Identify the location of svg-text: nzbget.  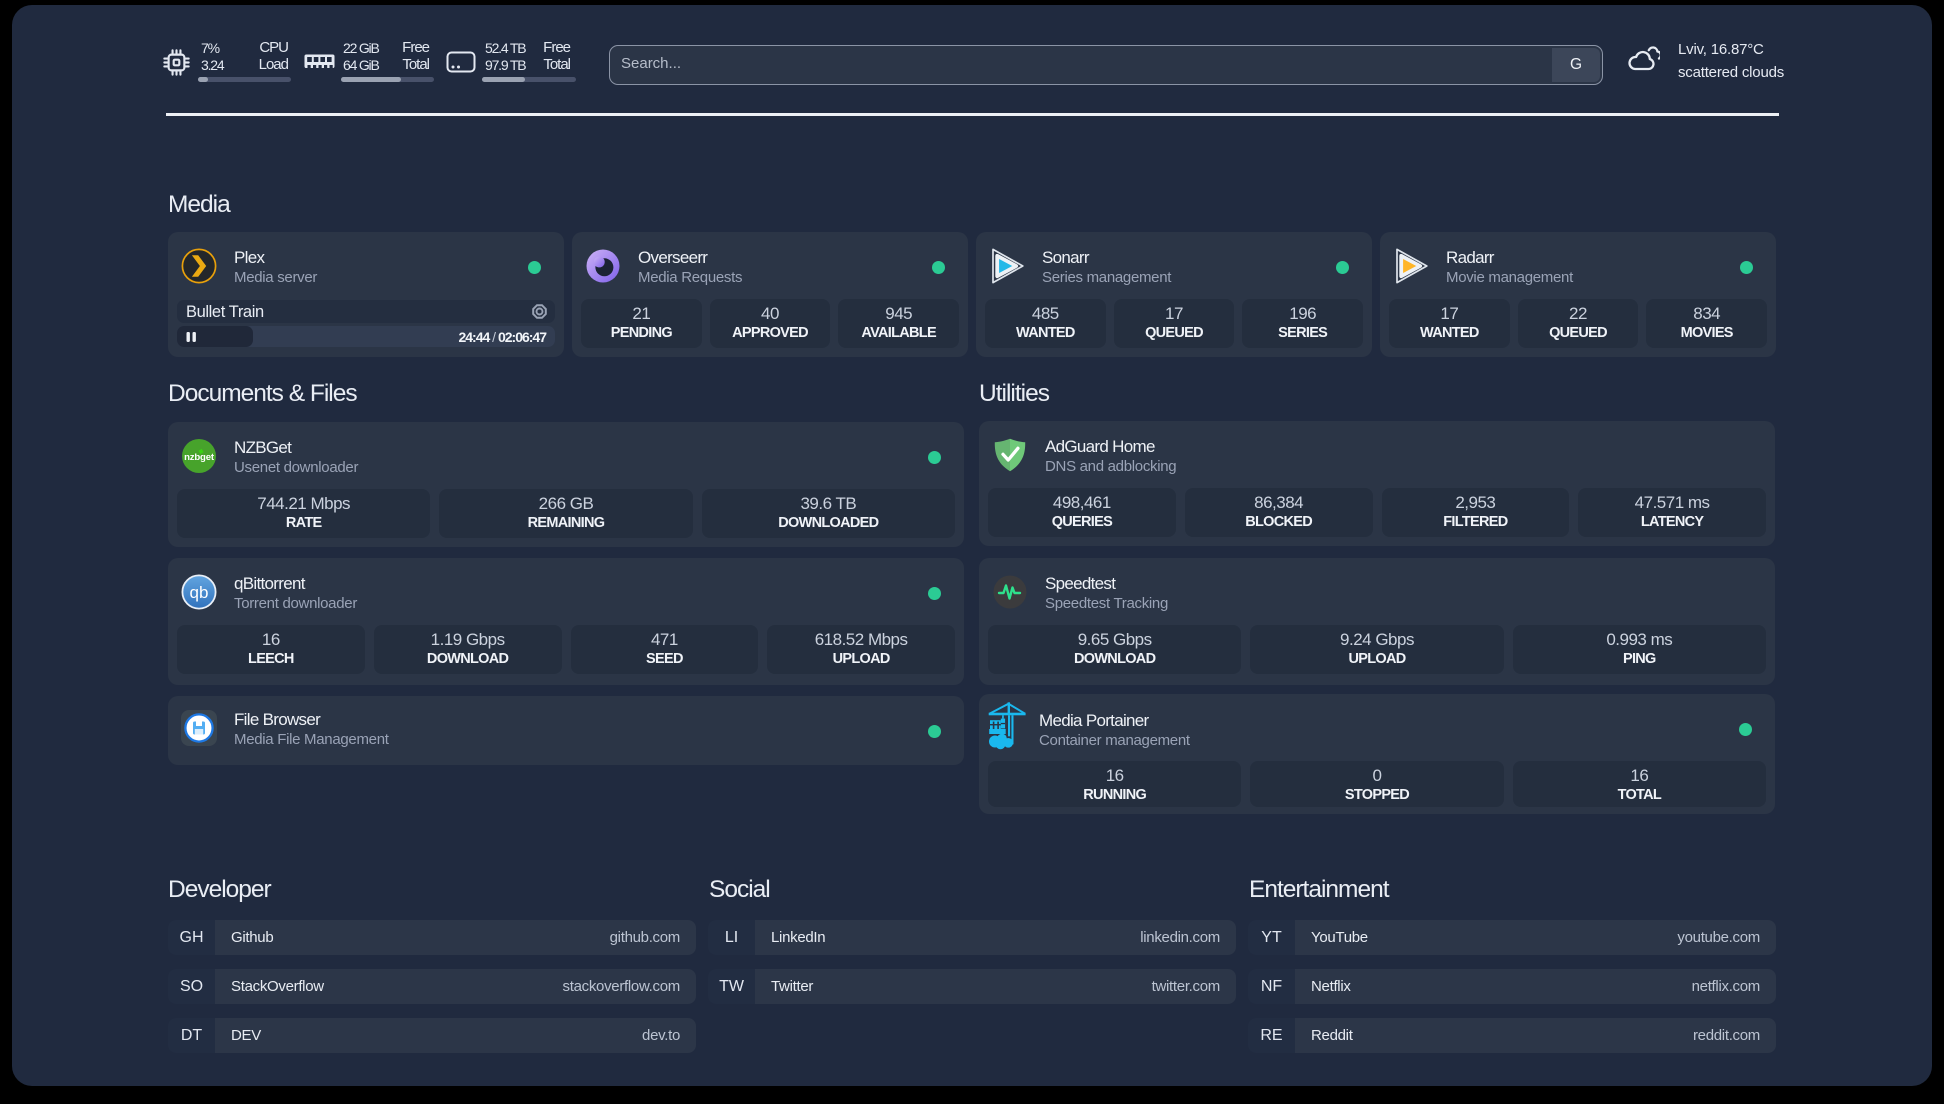
(199, 457).